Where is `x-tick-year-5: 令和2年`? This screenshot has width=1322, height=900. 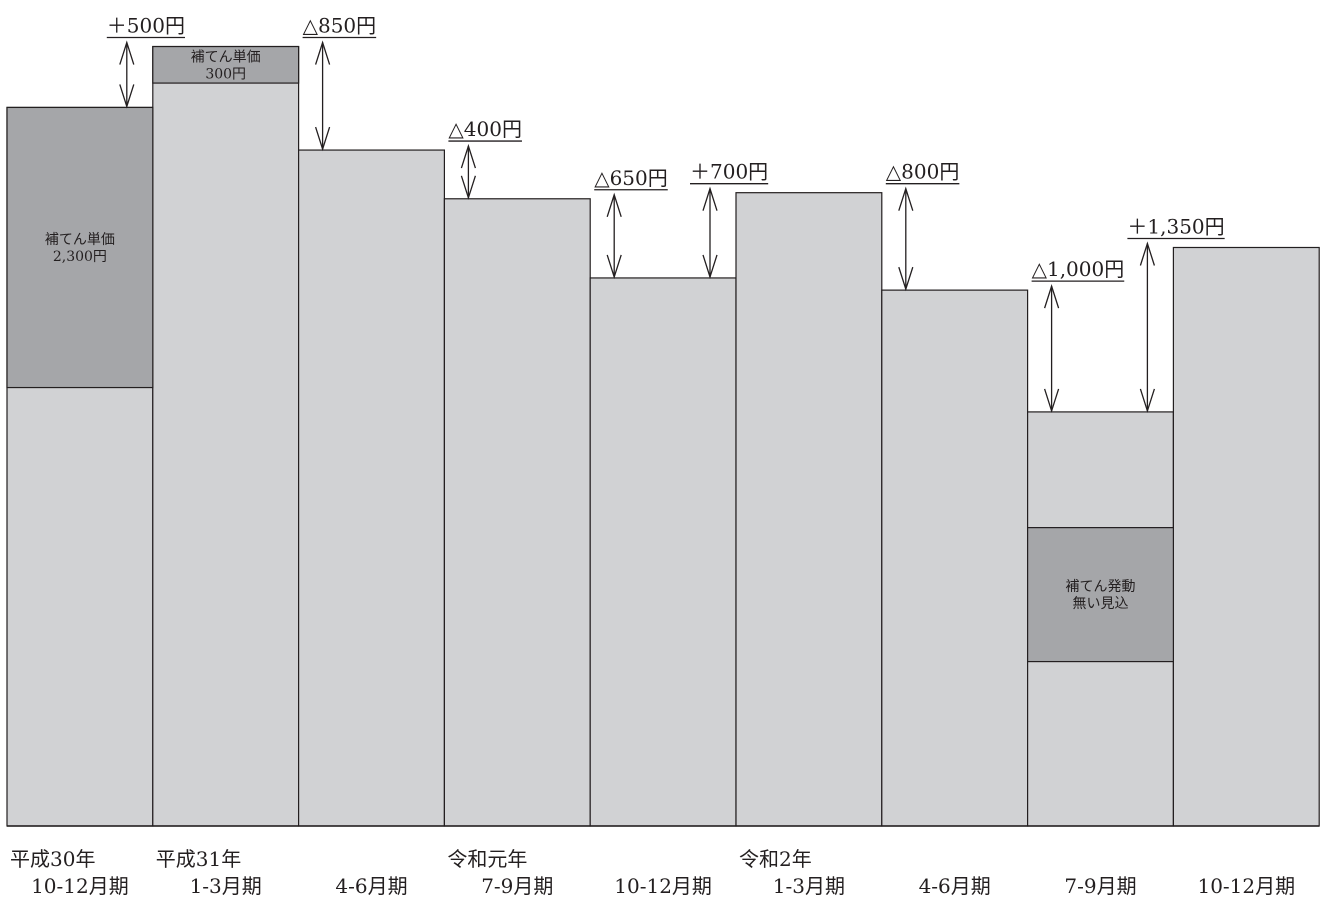
x-tick-year-5: 令和2年 is located at coordinates (775, 859).